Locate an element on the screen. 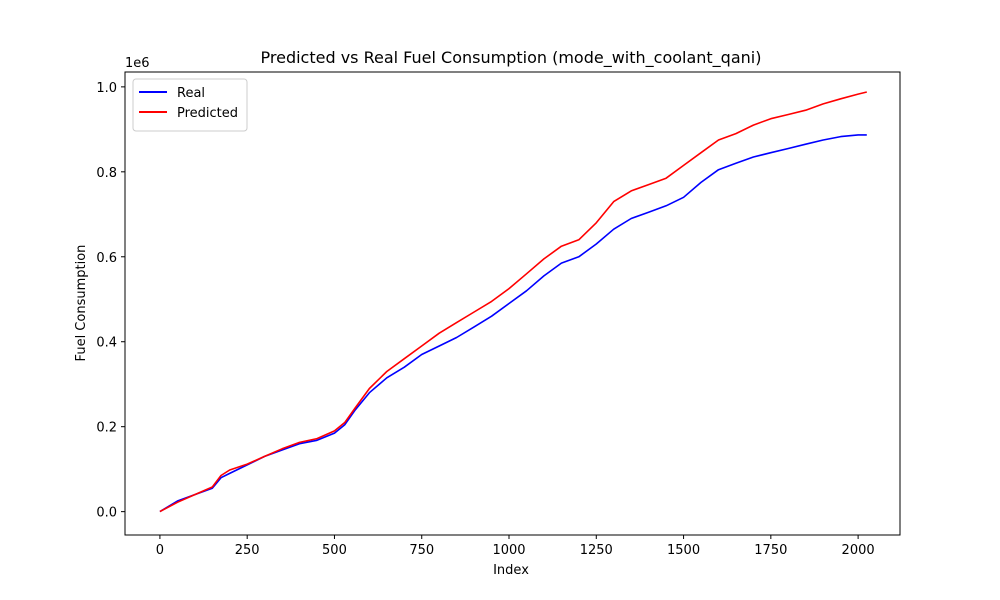 Image resolution: width=1000 pixels, height=600 pixels. x-tick-label: 500 is located at coordinates (334, 550).